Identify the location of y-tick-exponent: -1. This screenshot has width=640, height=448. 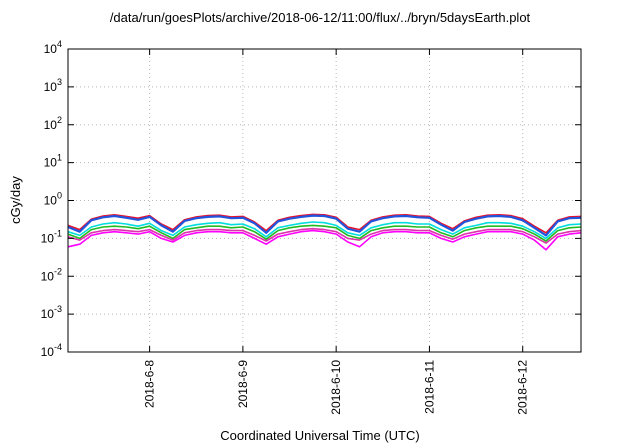
(58, 233).